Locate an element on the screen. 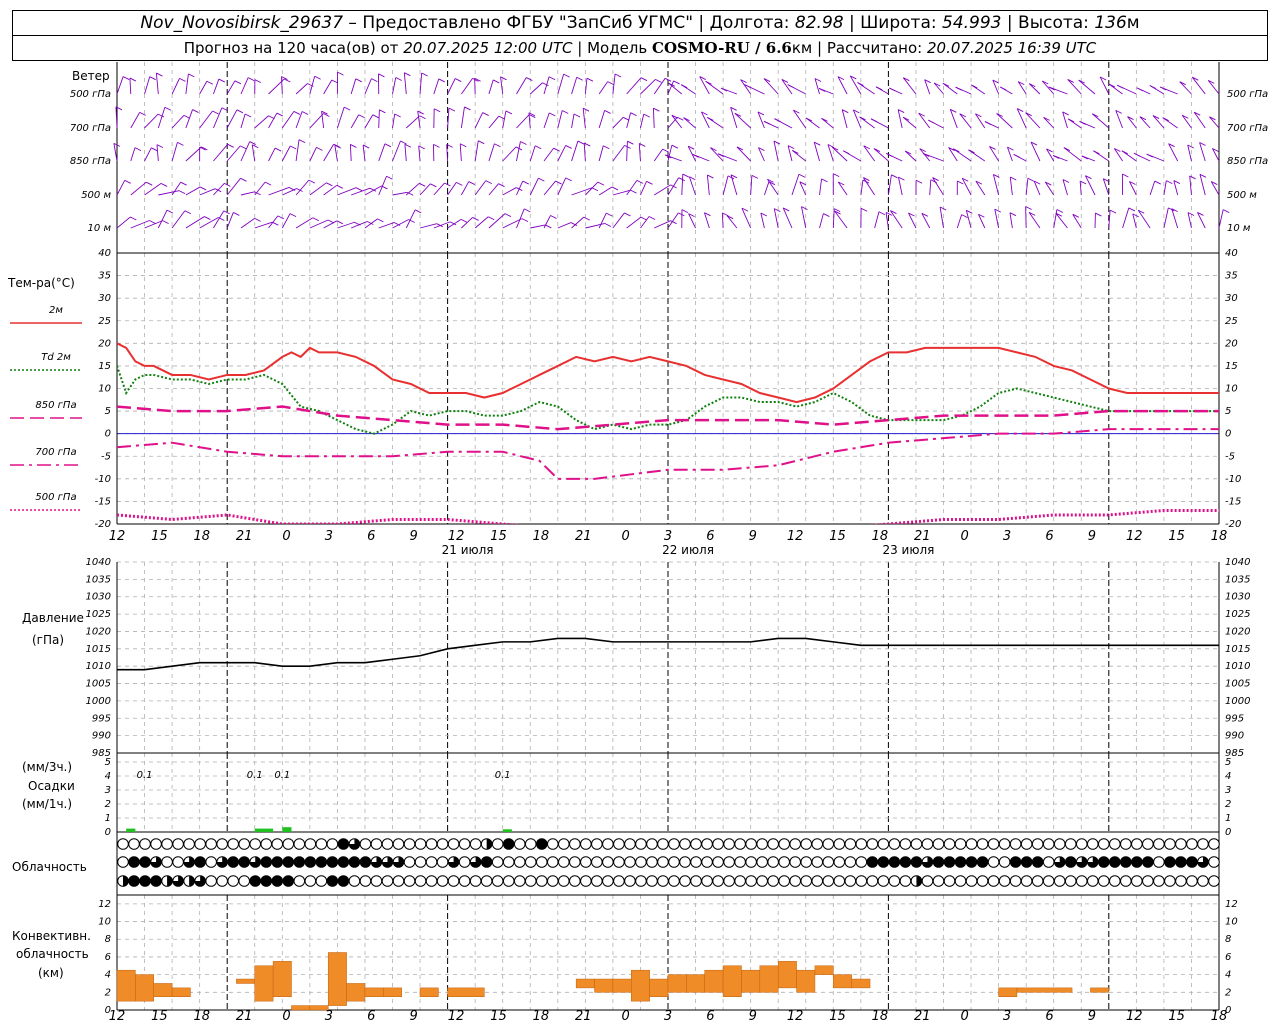 The image size is (1280, 1024). temp-tick-right: 20 is located at coordinates (1231, 343).